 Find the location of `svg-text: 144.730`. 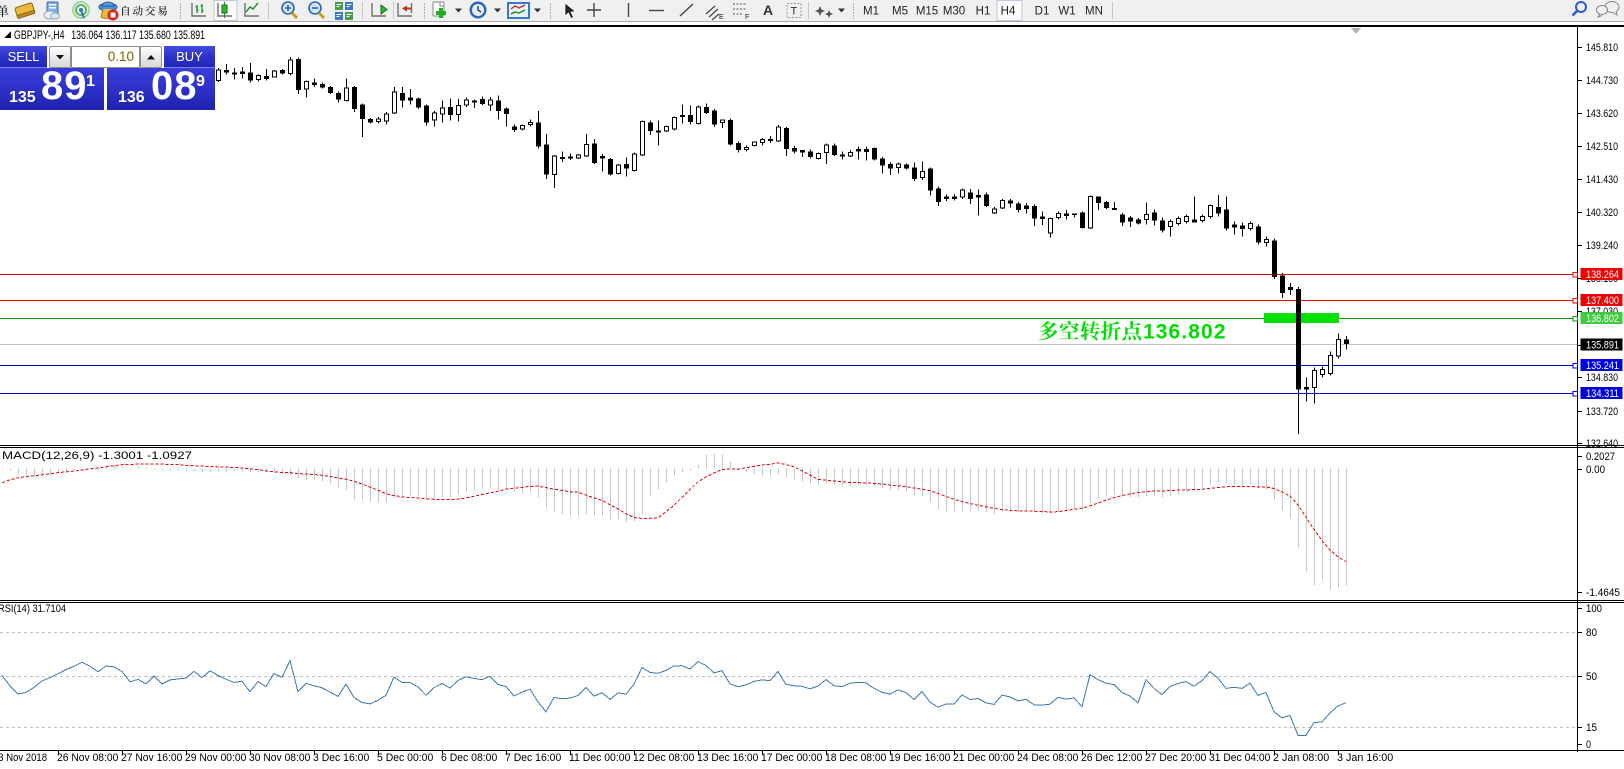

svg-text: 144.730 is located at coordinates (1602, 81).